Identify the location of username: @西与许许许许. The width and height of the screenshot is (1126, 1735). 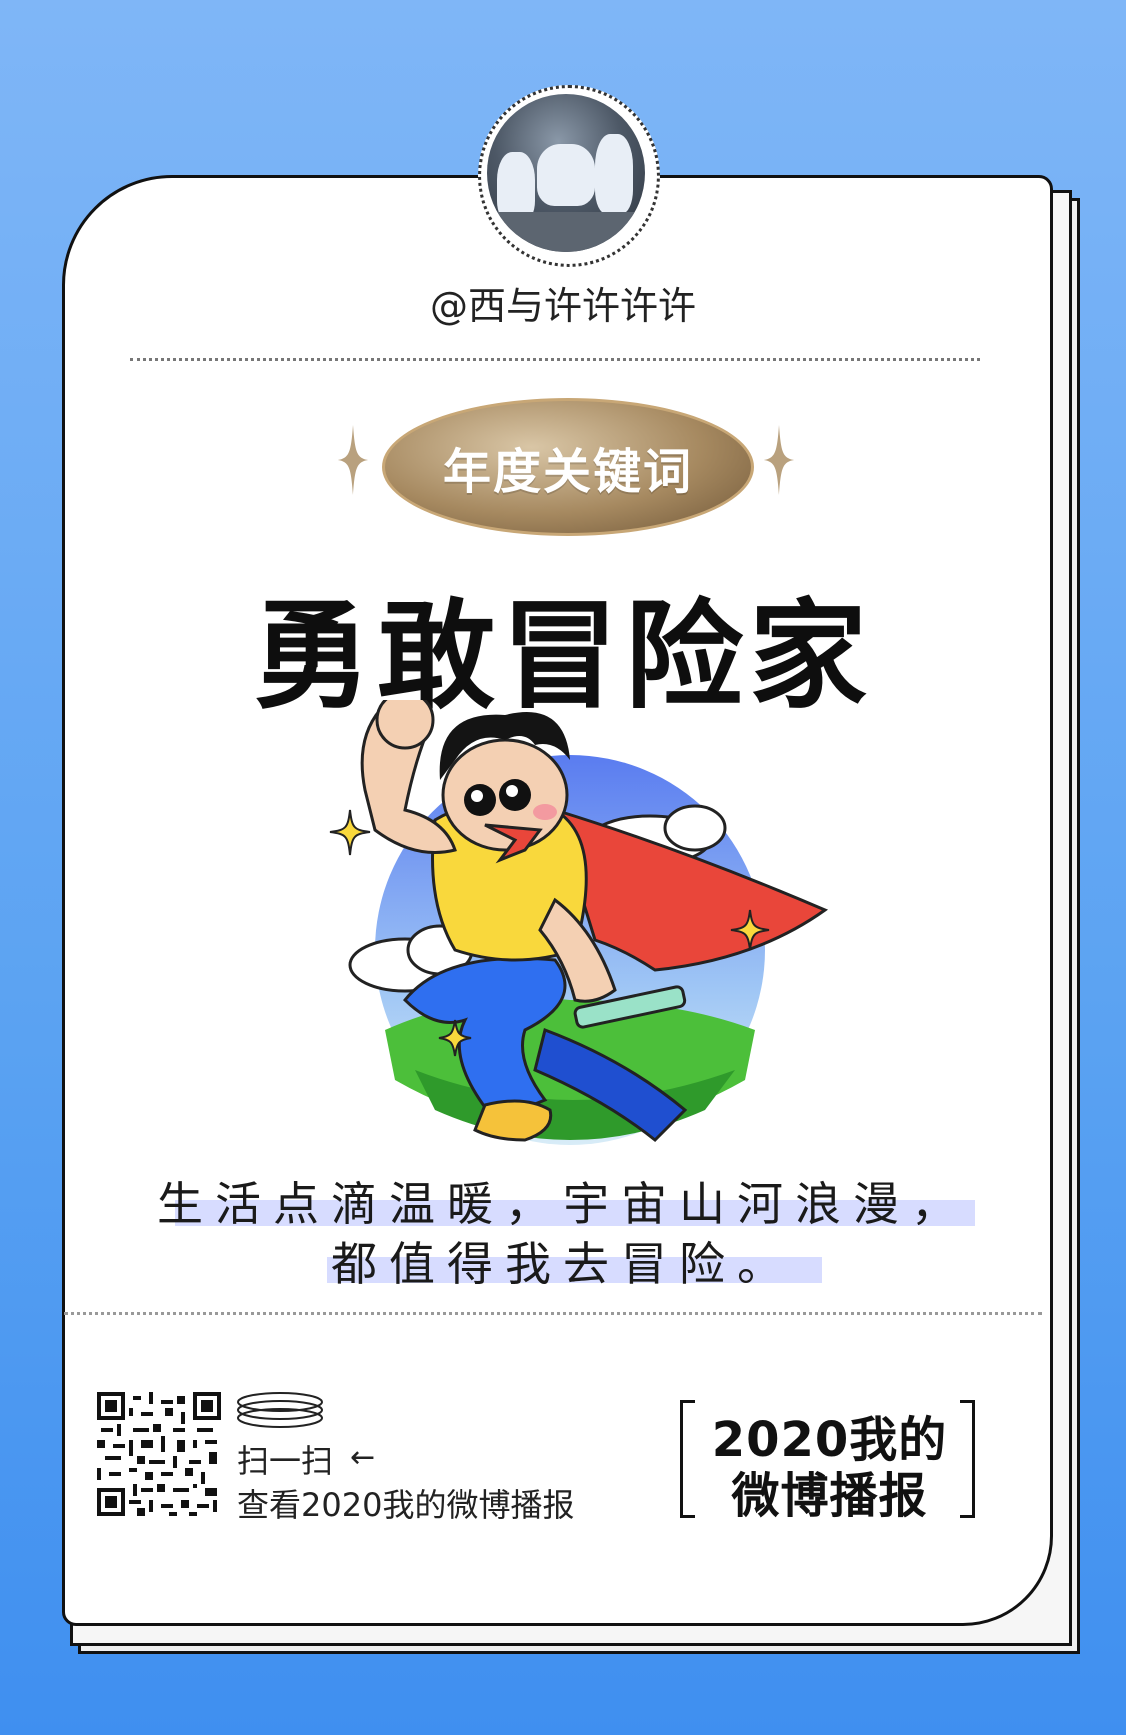
(562, 306).